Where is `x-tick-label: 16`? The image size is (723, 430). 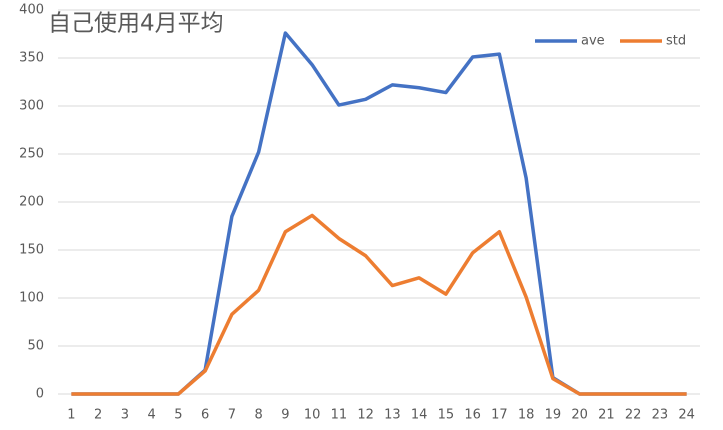 x-tick-label: 16 is located at coordinates (472, 415).